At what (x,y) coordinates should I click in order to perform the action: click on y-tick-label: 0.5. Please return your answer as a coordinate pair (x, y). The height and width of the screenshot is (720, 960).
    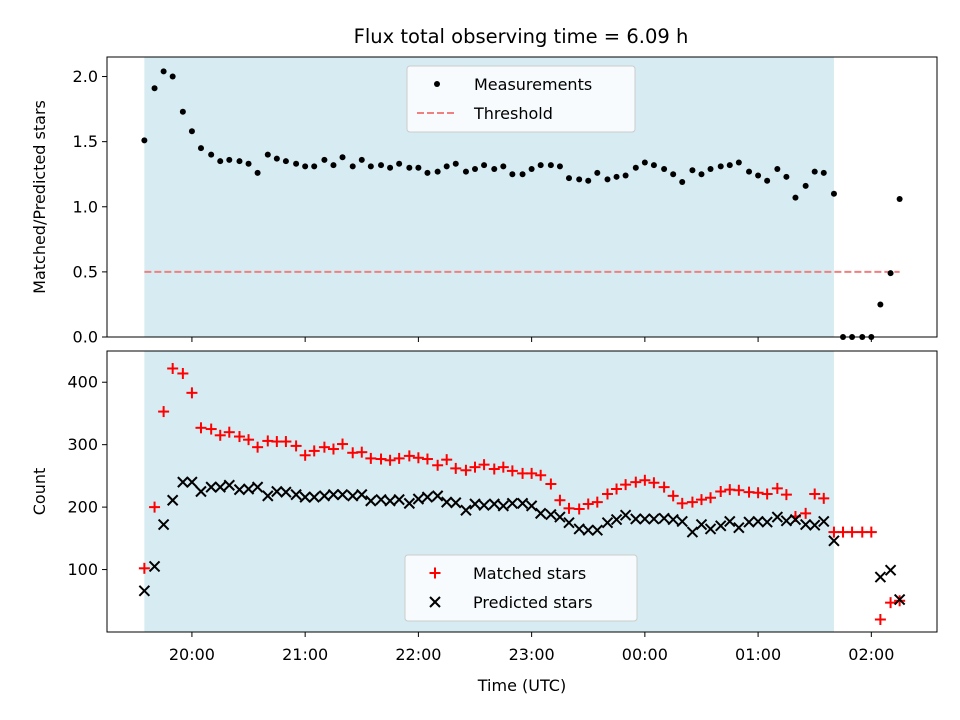
    Looking at the image, I should click on (85, 271).